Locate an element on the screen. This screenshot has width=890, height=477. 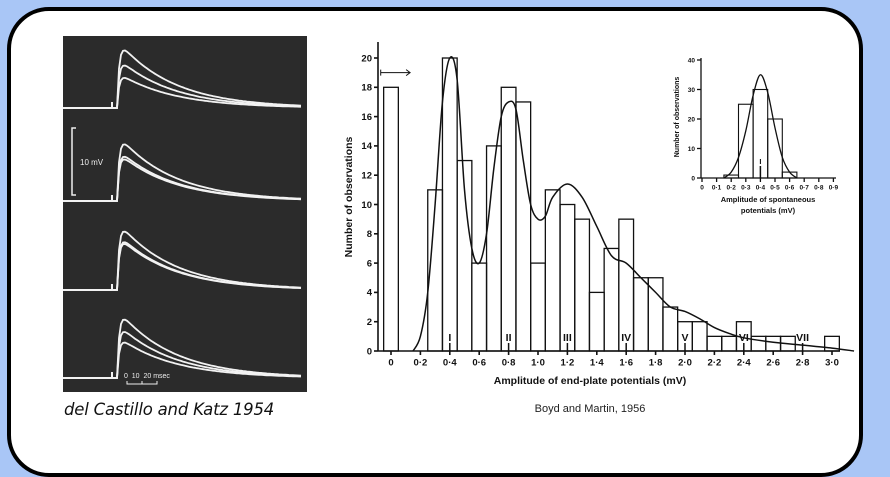
time-scale-bar is located at coordinates (142, 383).